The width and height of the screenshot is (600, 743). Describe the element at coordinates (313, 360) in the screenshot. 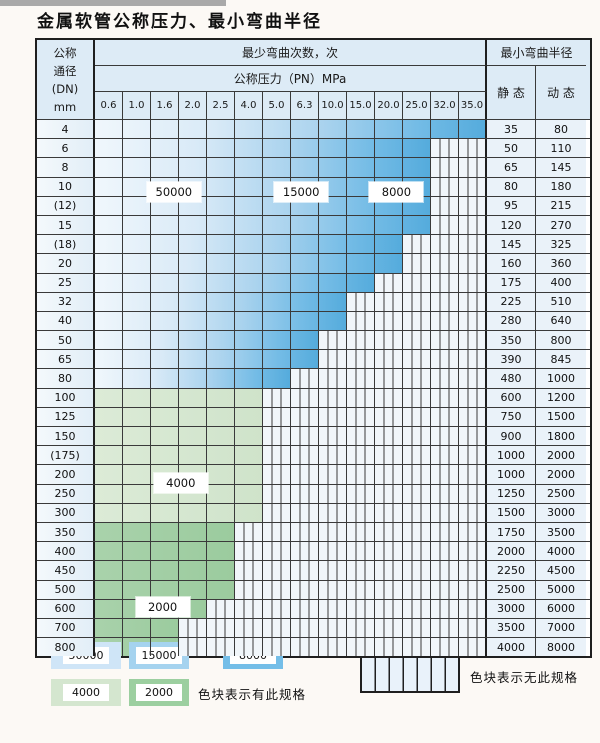

I see `table-row: 65 390 845` at that location.